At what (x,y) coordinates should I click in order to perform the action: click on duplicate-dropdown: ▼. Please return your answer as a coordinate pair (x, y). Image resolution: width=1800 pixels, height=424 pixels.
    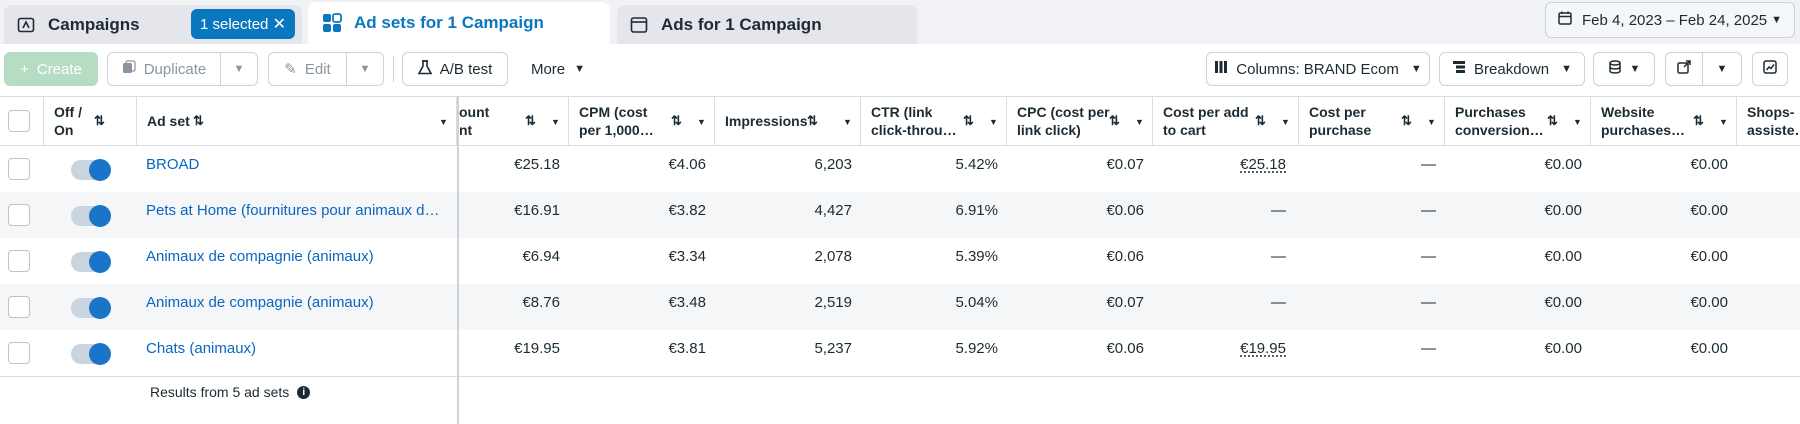
    Looking at the image, I should click on (239, 69).